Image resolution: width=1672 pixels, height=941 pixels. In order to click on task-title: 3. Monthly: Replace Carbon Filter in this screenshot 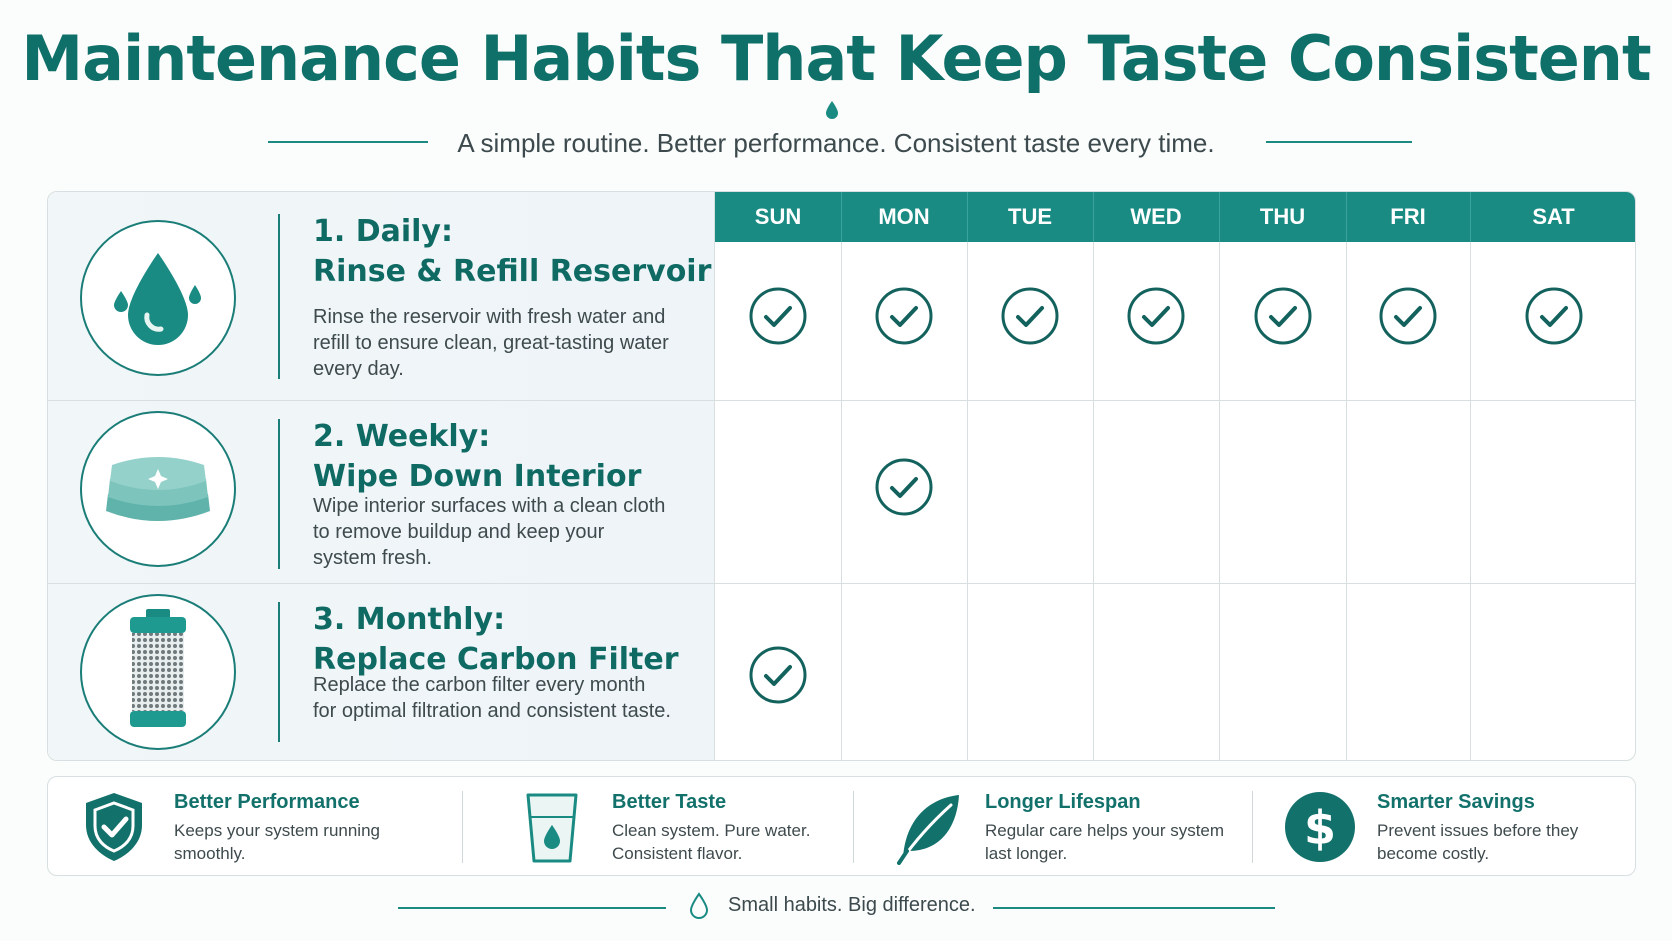, I will do `click(496, 640)`.